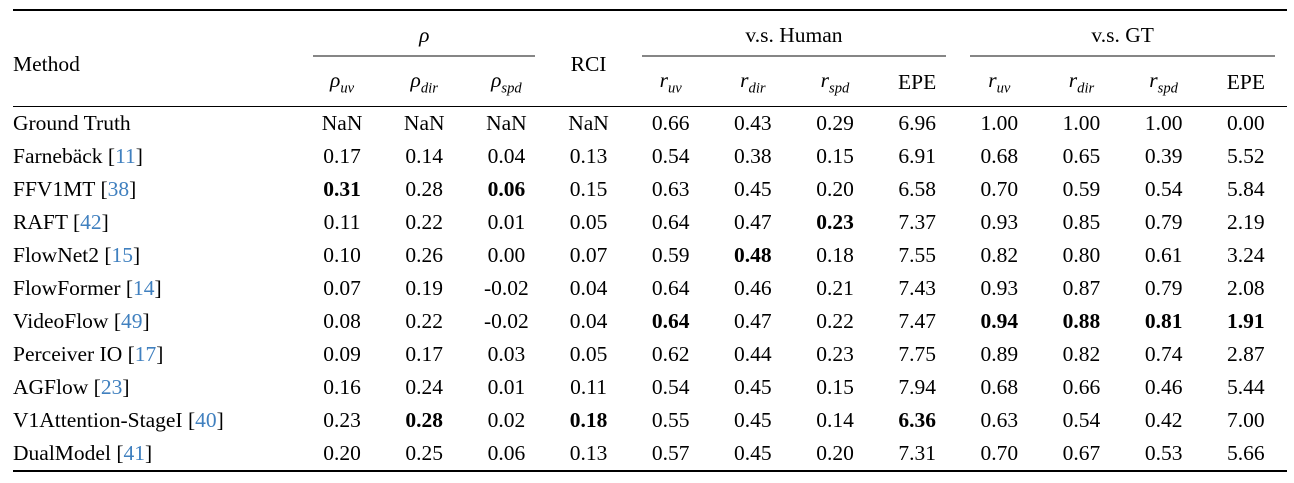 The width and height of the screenshot is (1294, 483). Describe the element at coordinates (122, 255) in the screenshot. I see `citation-link: 15` at that location.